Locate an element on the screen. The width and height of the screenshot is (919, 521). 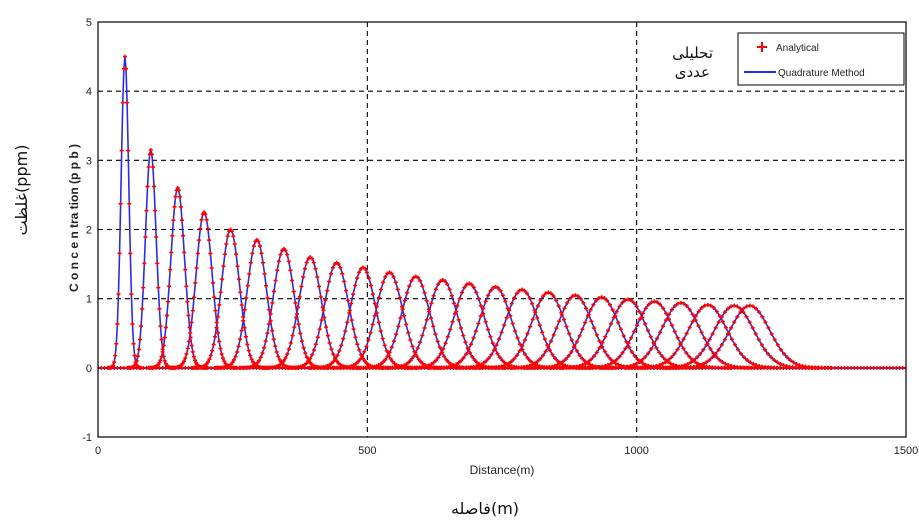
y-axis-label-persian: غلظت(ppm) is located at coordinates (21, 190).